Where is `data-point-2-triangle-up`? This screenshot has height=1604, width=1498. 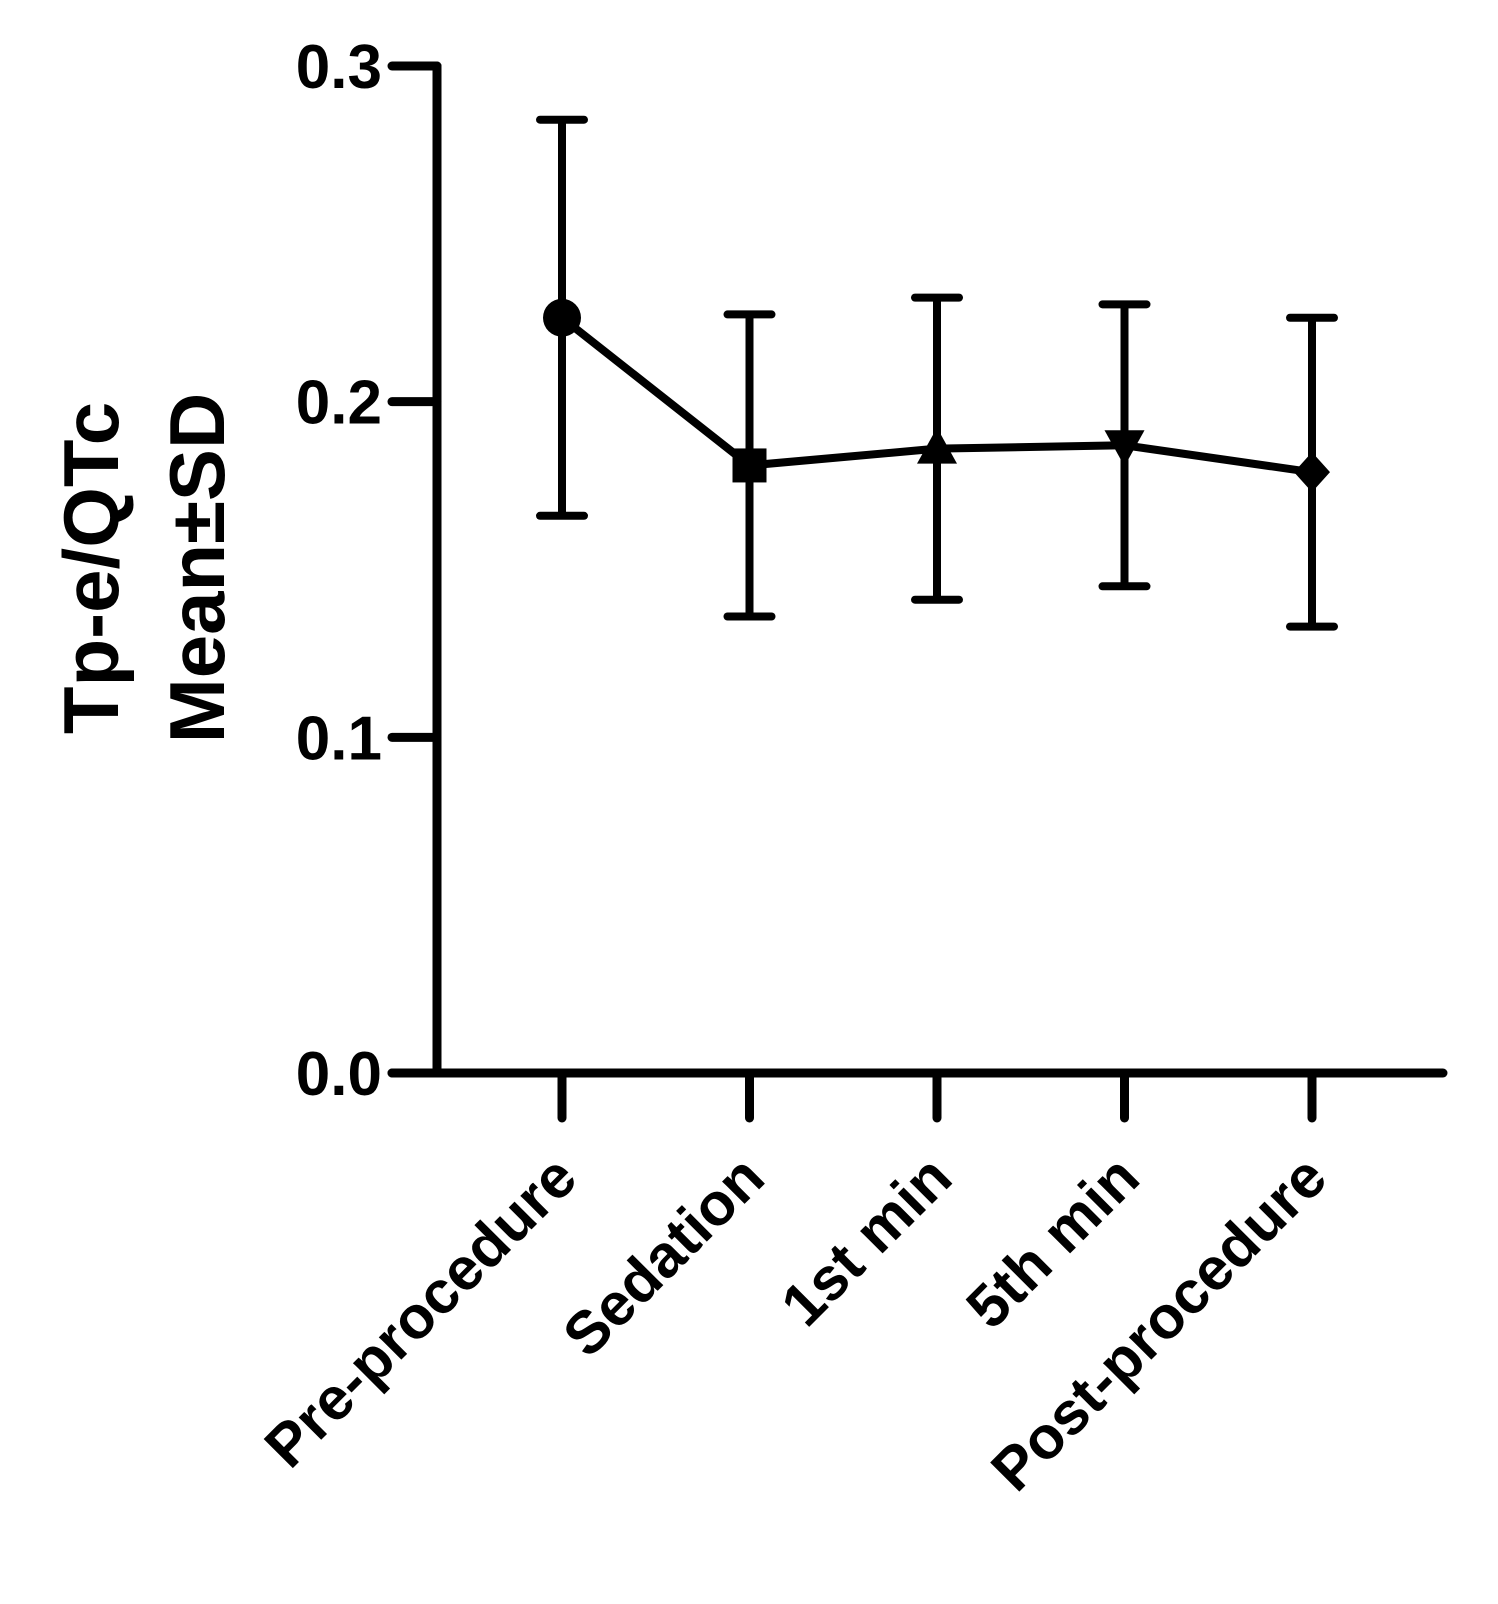
data-point-2-triangle-up is located at coordinates (937, 445).